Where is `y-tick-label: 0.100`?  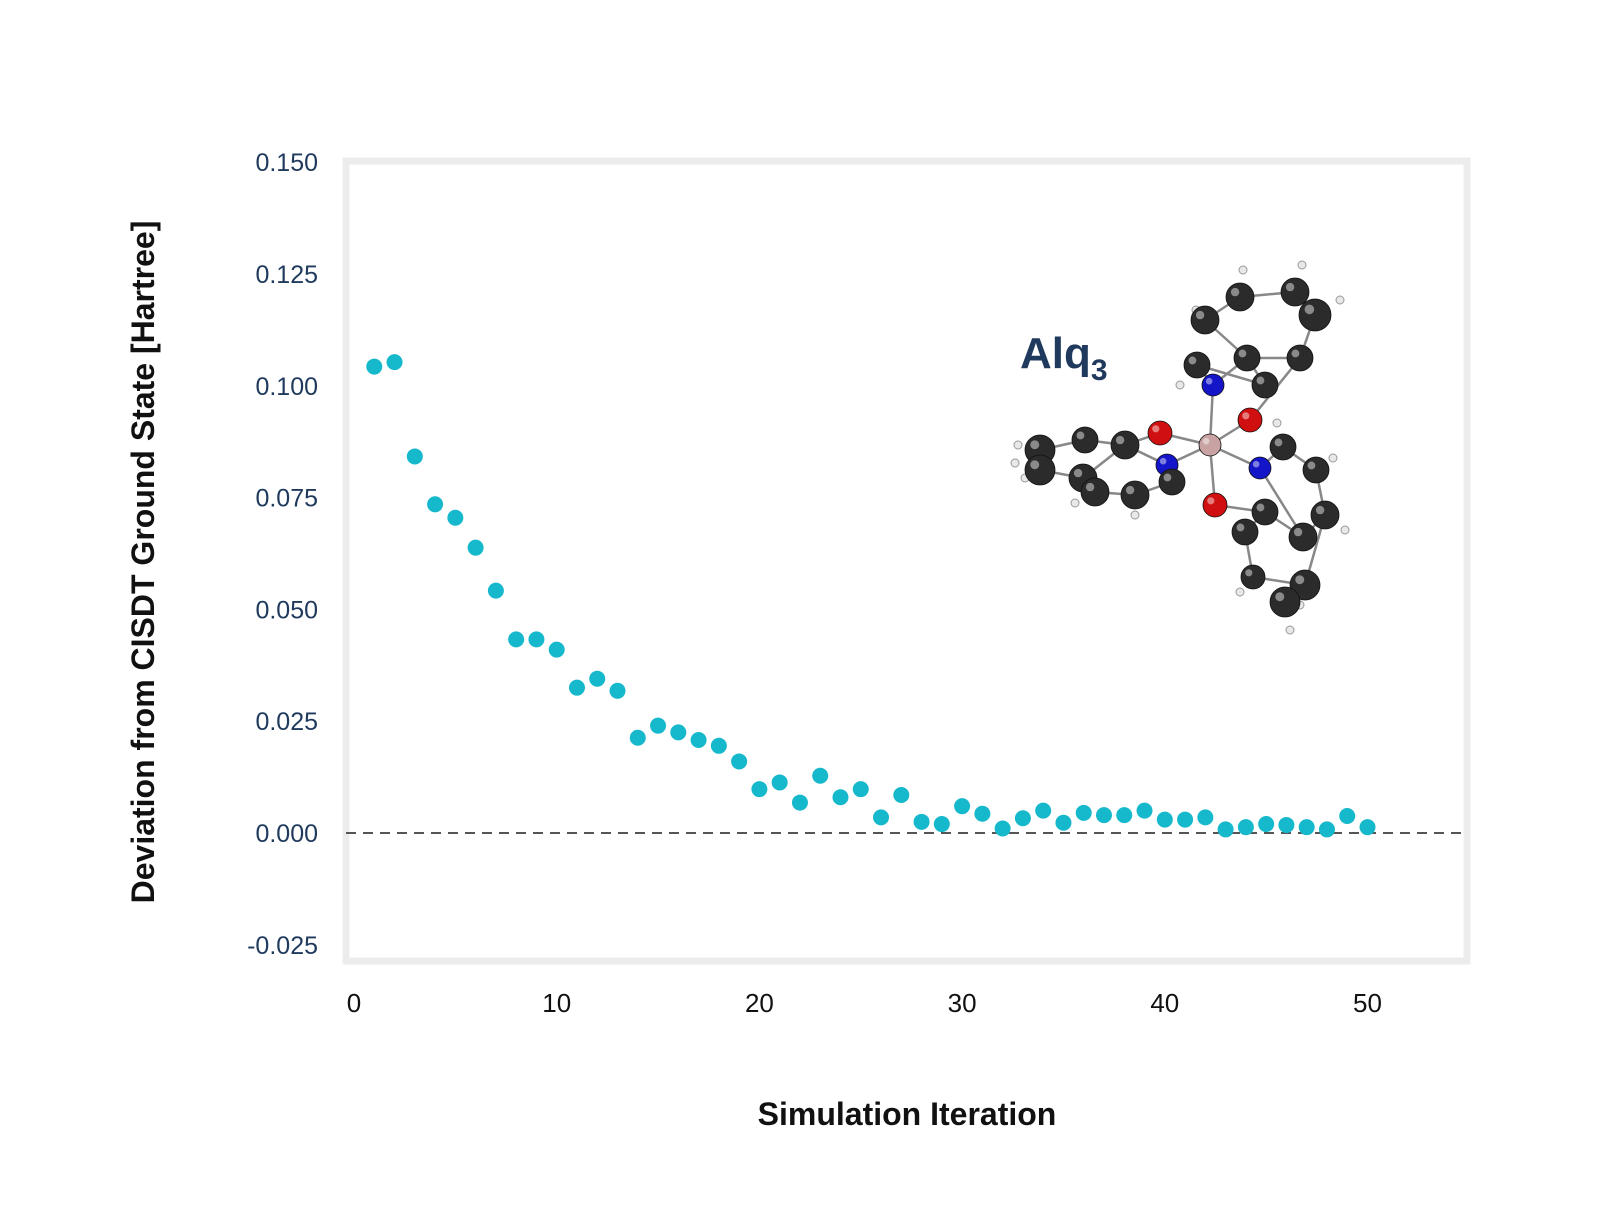
y-tick-label: 0.100 is located at coordinates (286, 387).